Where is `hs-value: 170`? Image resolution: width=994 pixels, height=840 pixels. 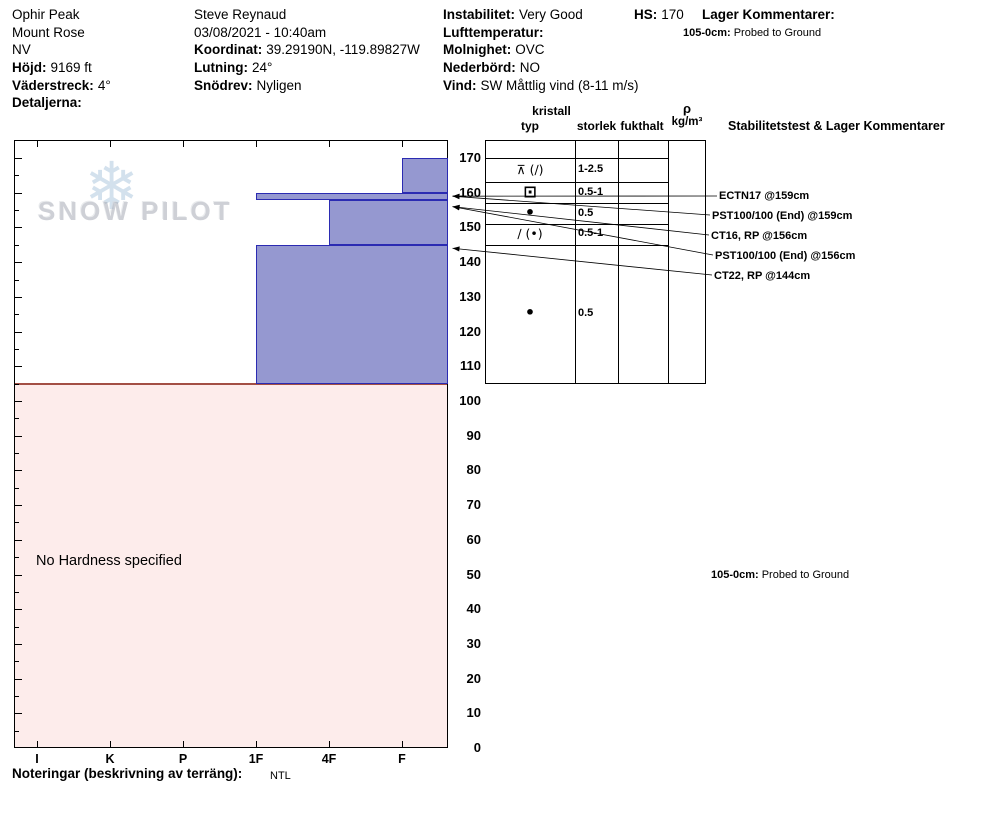
hs-value: 170 is located at coordinates (672, 14).